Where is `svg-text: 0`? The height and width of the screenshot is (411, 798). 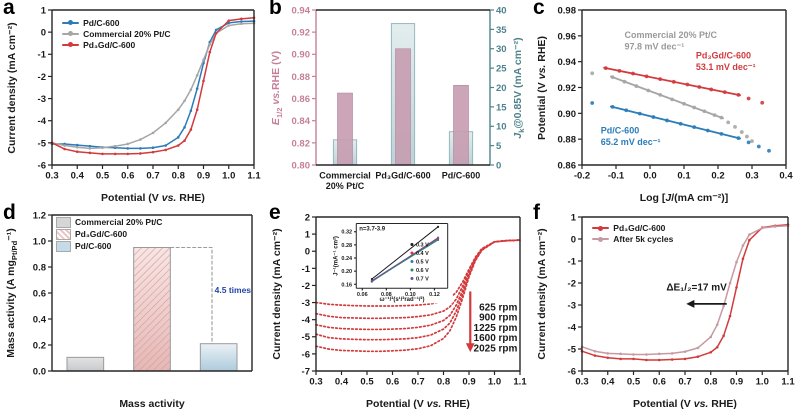
svg-text: 0 is located at coordinates (43, 33).